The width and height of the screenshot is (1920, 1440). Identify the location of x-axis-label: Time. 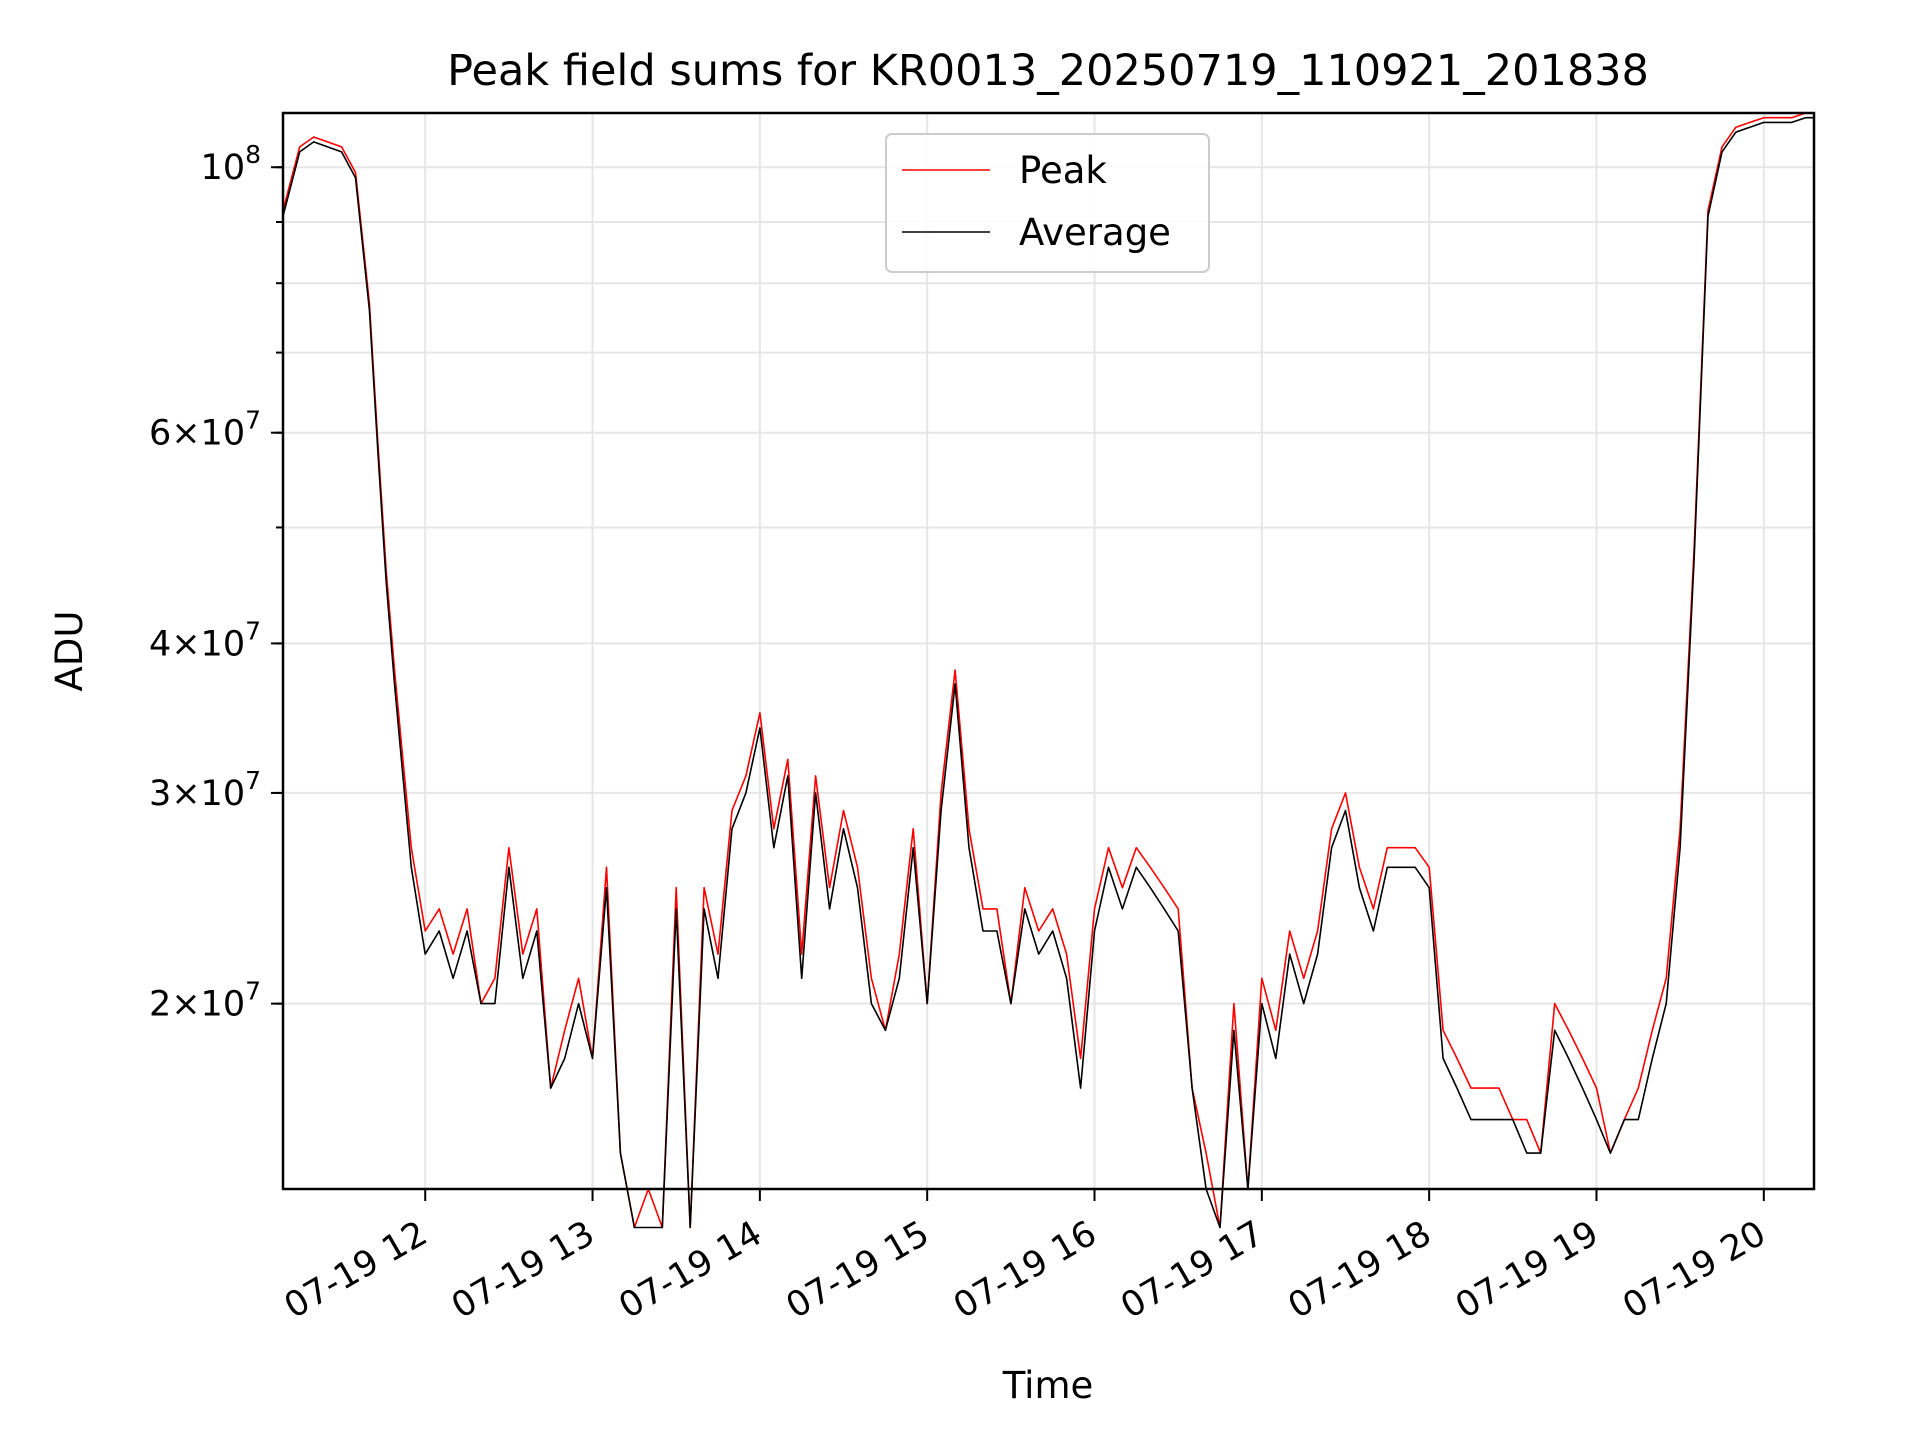
(1048, 1385).